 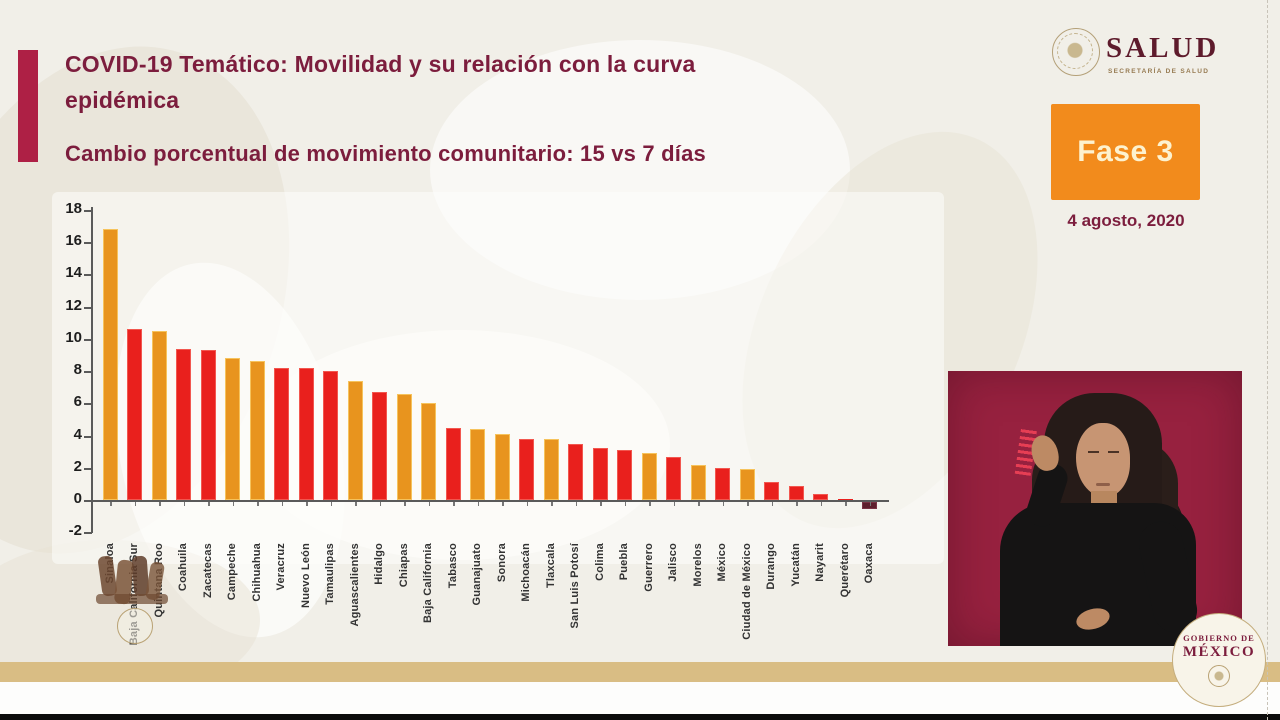 I want to click on bar-mexico, so click(x=722, y=483).